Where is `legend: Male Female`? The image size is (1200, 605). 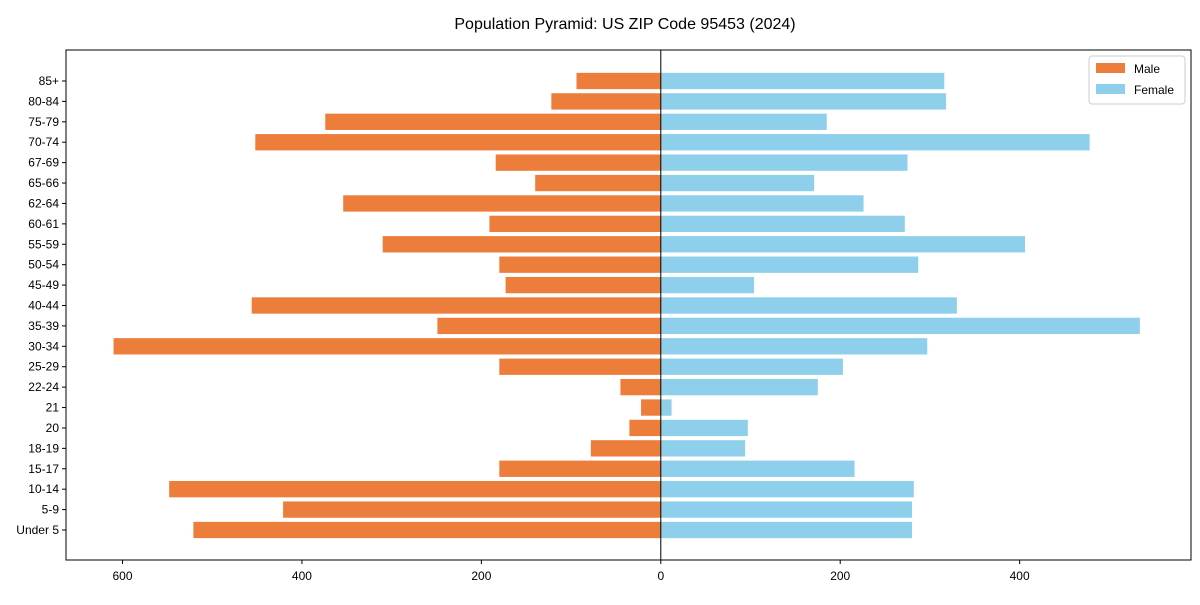 legend: Male Female is located at coordinates (1137, 80).